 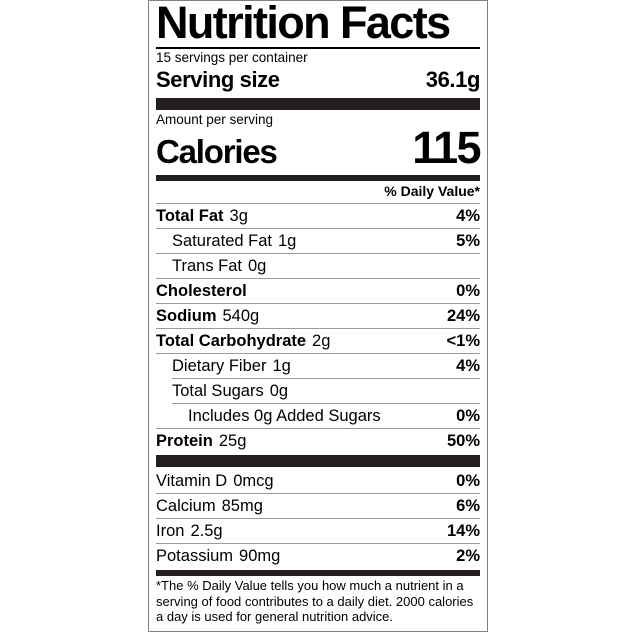 I want to click on vitamin-amount: 0mcg, so click(x=253, y=481).